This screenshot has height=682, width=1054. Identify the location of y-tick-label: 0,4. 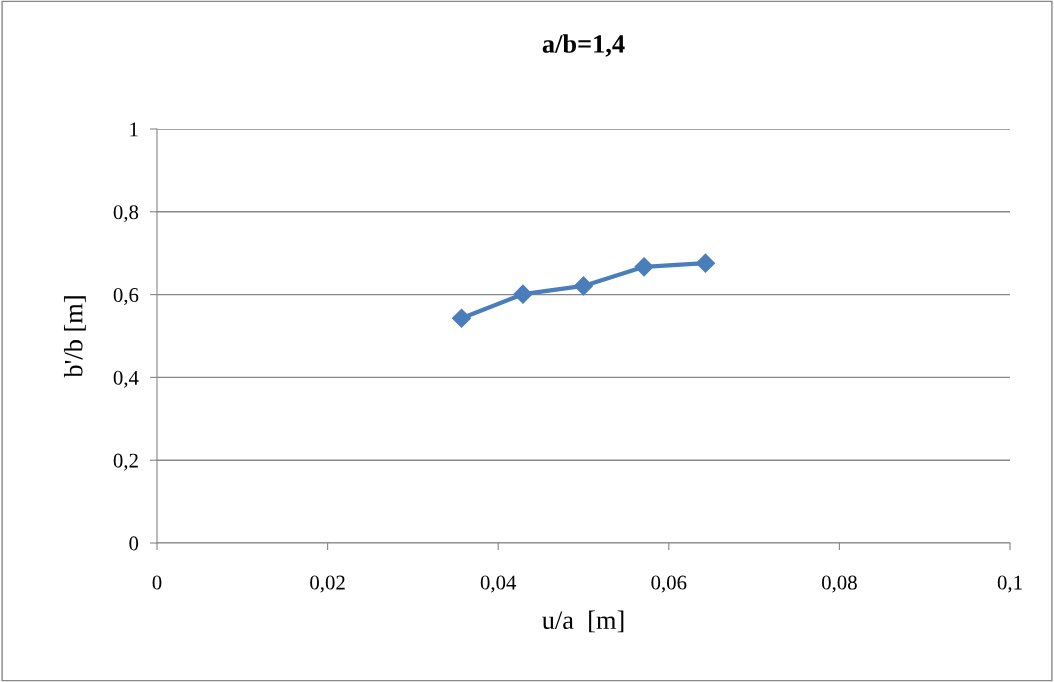
(126, 379).